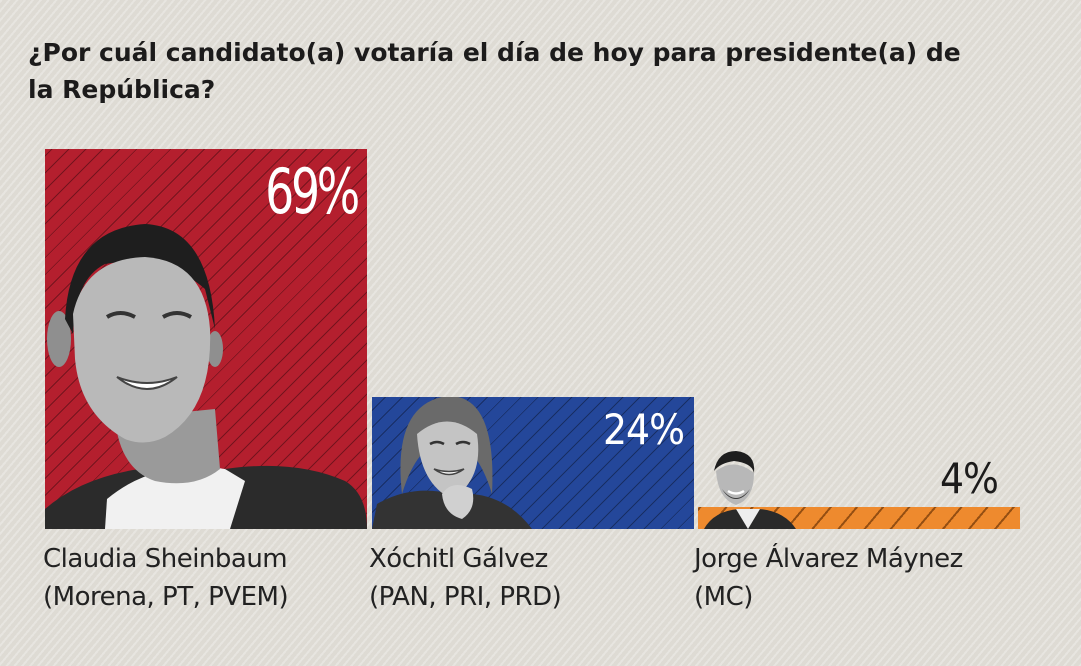 The height and width of the screenshot is (666, 1081). Describe the element at coordinates (465, 597) in the screenshot. I see `candidate-parties: (PAN, PRI, PRD)` at that location.